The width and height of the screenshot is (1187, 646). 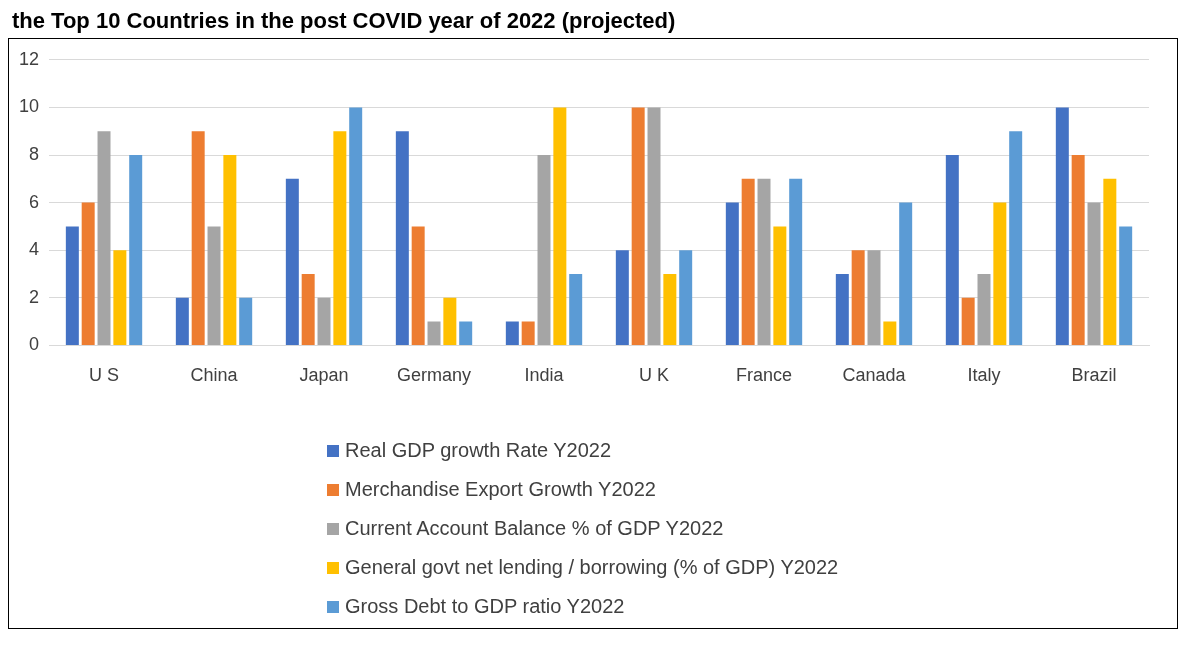 I want to click on legend-label: Gross Debt to GDP ratio Y2022, so click(x=485, y=606).